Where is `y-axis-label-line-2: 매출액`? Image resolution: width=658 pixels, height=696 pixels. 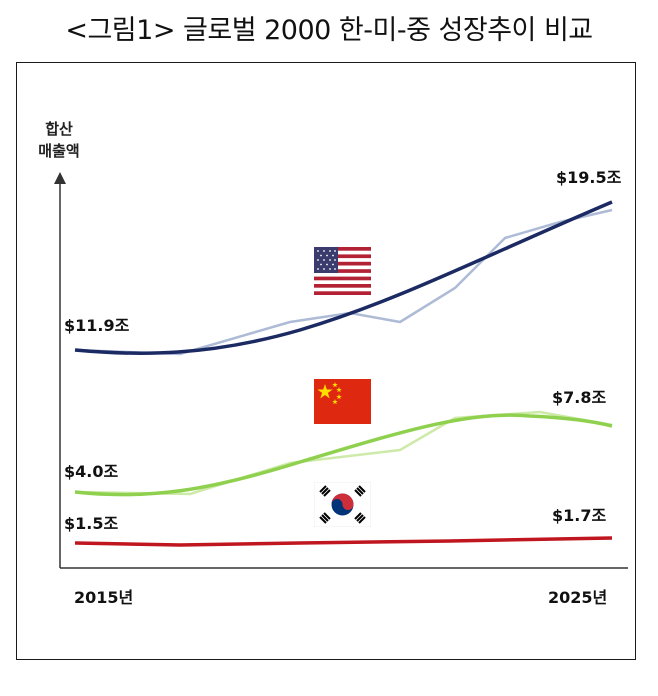 y-axis-label-line-2: 매출액 is located at coordinates (59, 151).